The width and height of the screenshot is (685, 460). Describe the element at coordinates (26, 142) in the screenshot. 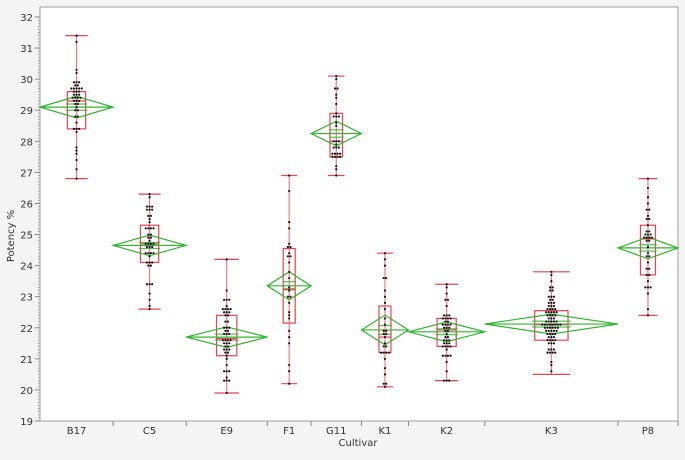

I see `y-tick-label: 28` at that location.